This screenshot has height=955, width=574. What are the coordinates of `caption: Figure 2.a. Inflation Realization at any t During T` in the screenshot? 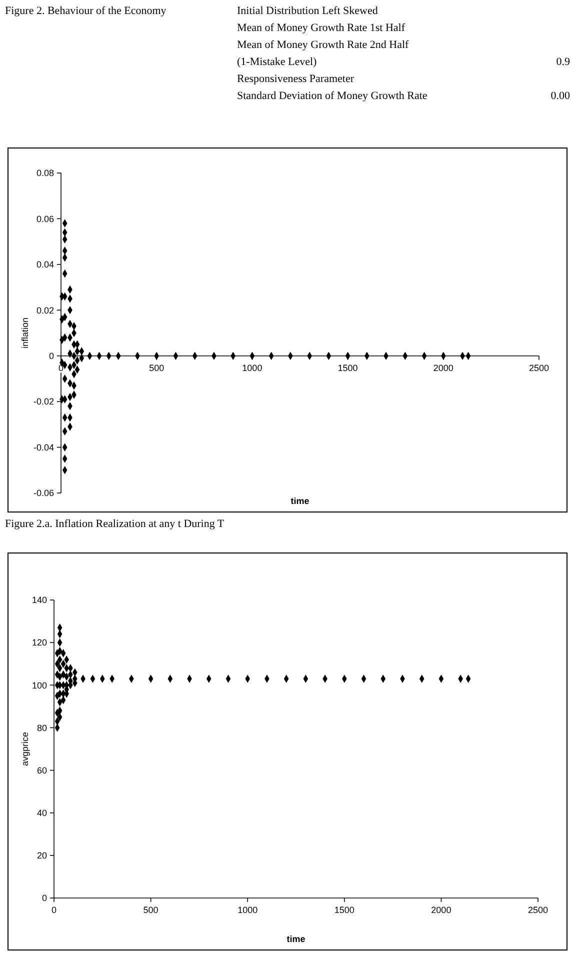 It's located at (114, 524).